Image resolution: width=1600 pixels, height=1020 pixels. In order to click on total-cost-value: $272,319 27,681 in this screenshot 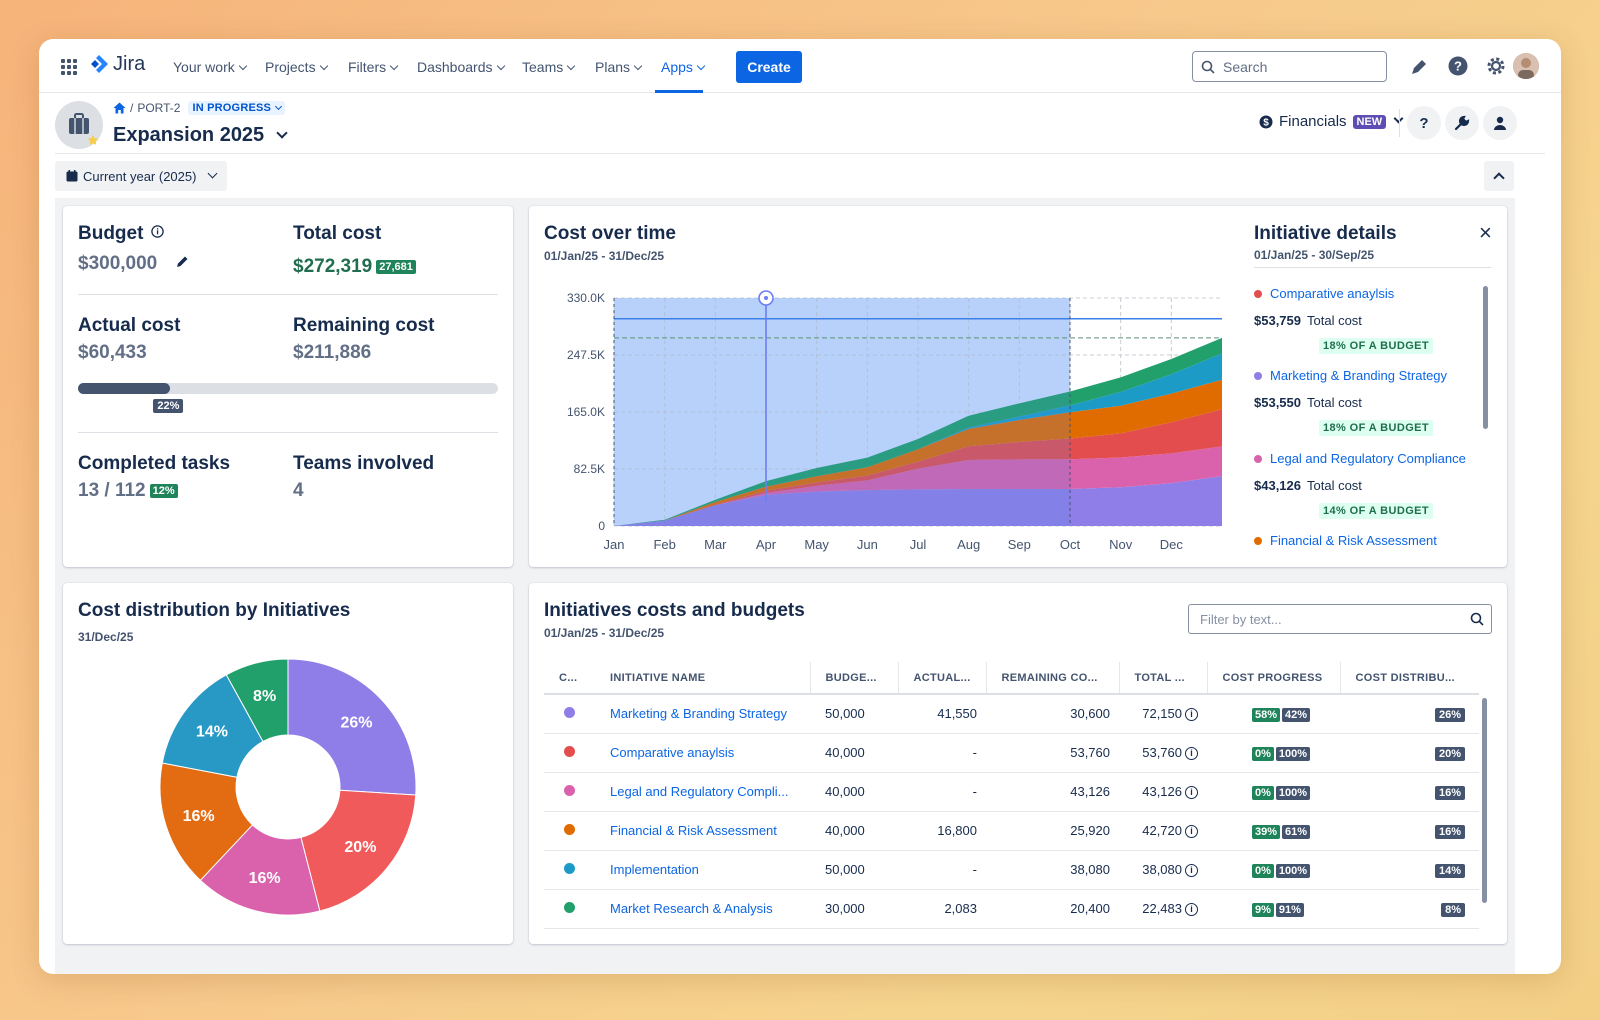, I will do `click(354, 267)`.